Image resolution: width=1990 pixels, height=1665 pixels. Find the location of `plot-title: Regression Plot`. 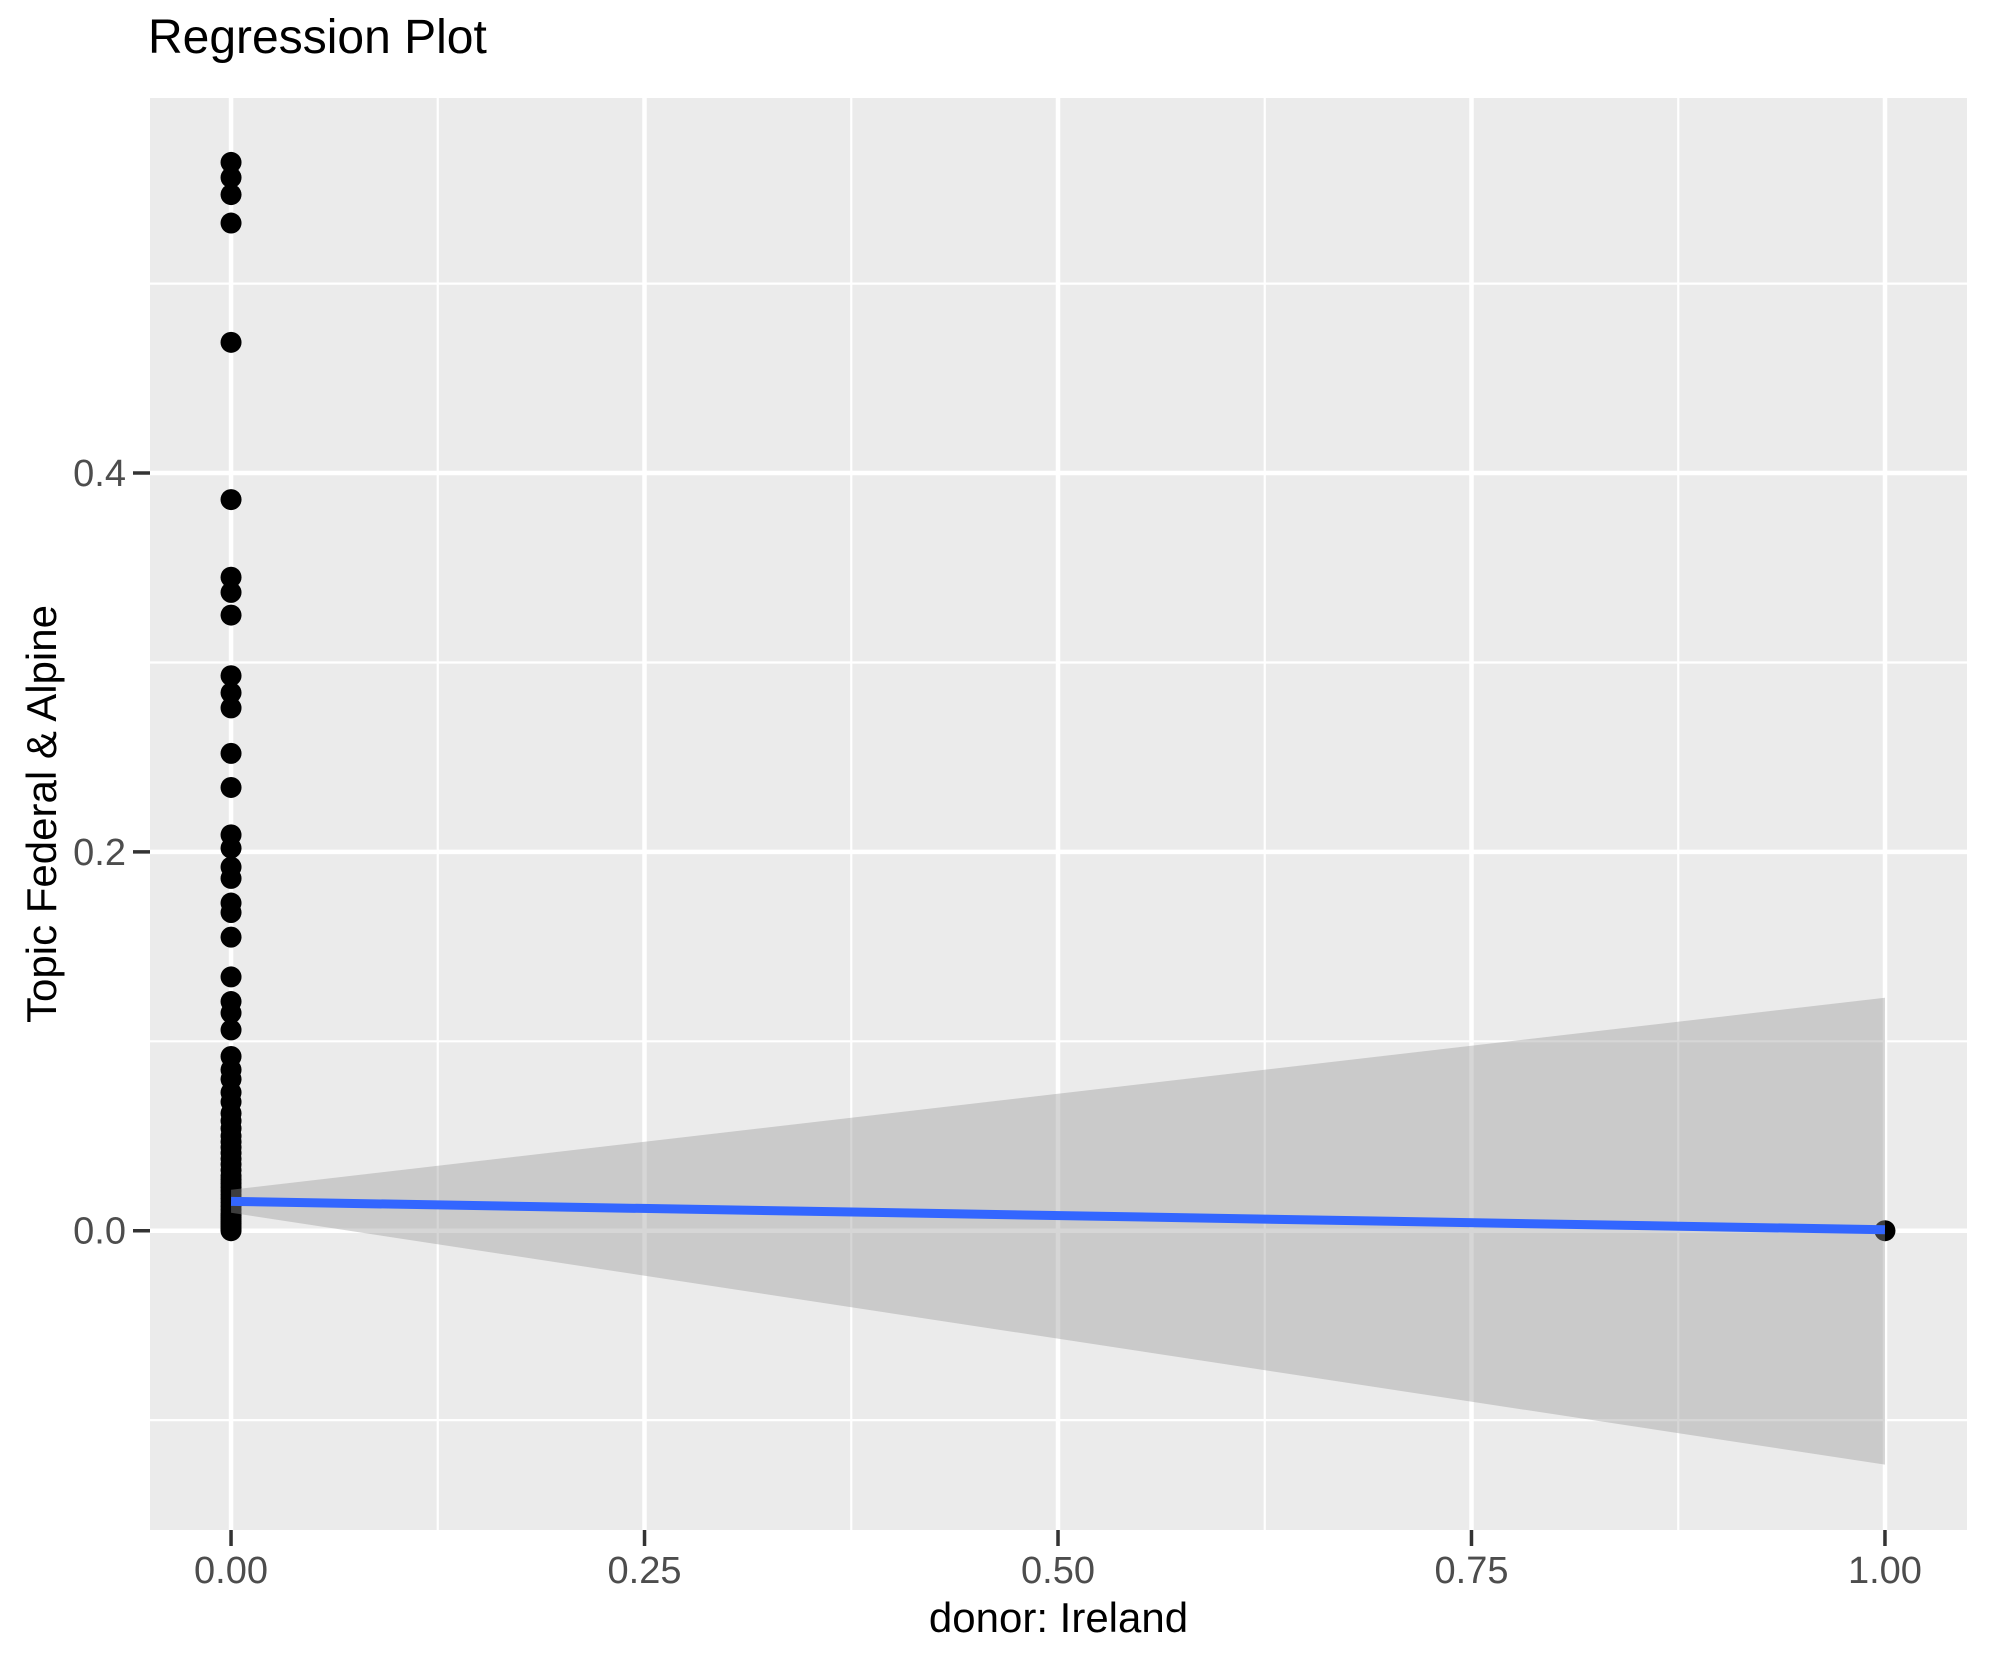

plot-title: Regression Plot is located at coordinates (317, 37).